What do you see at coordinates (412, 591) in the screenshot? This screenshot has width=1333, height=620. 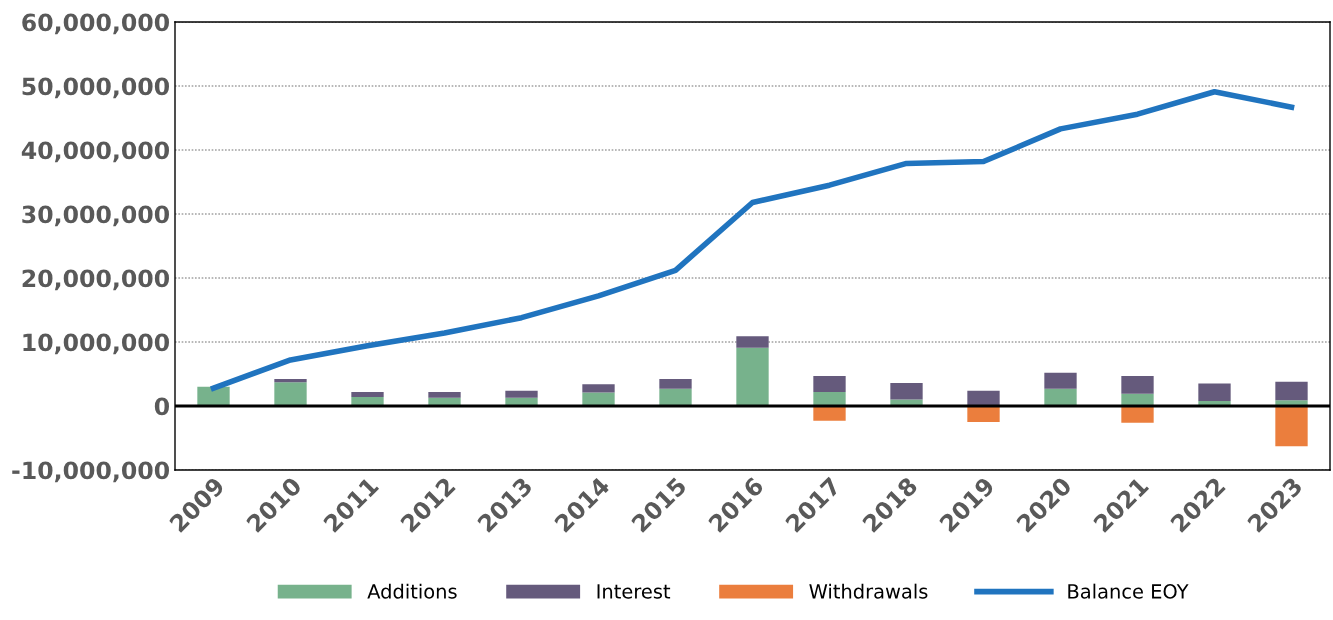 I see `legend-label: Additions` at bounding box center [412, 591].